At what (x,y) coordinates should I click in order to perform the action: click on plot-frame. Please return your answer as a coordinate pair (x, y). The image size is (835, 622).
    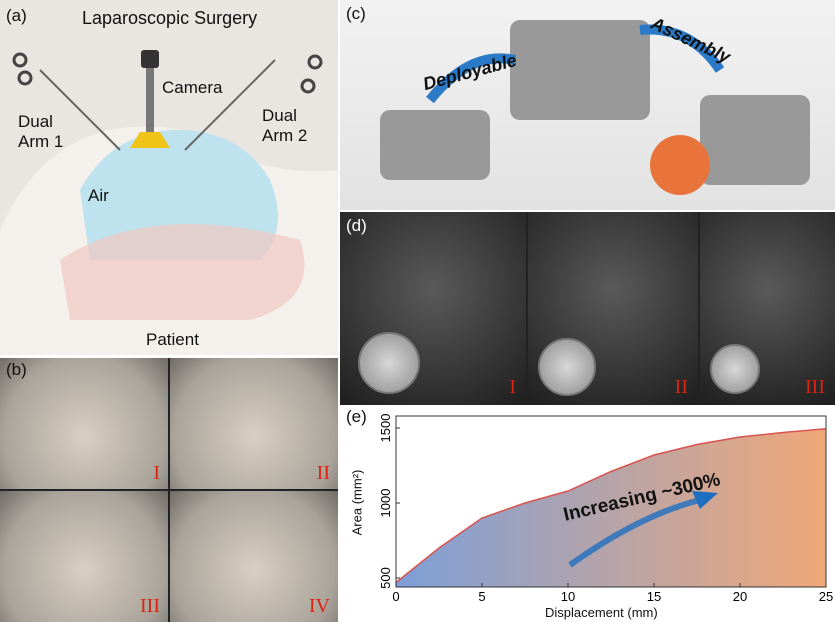
    Looking at the image, I should click on (611, 501).